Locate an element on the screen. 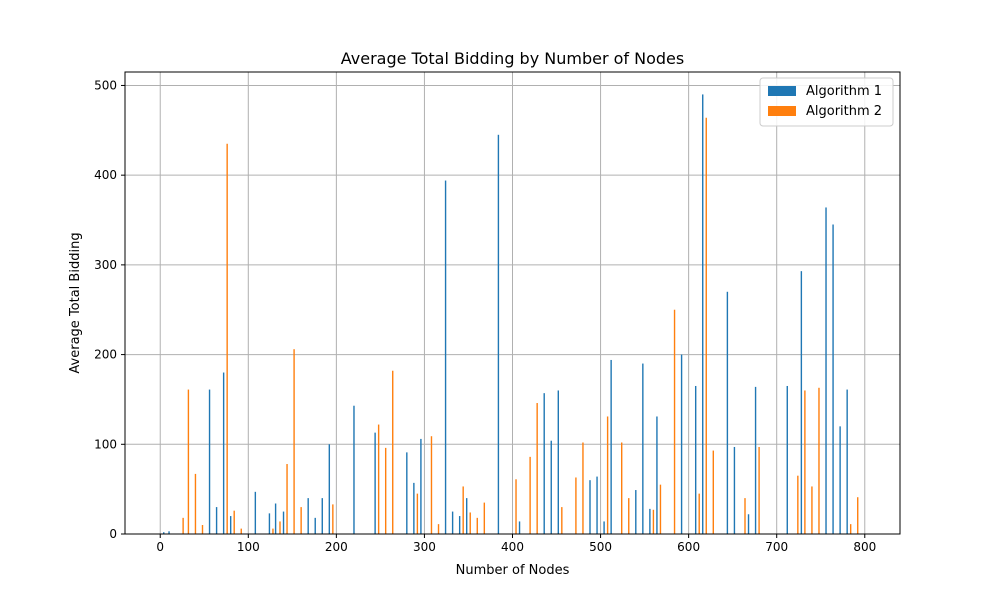  x-tick-label: 300 is located at coordinates (424, 547).